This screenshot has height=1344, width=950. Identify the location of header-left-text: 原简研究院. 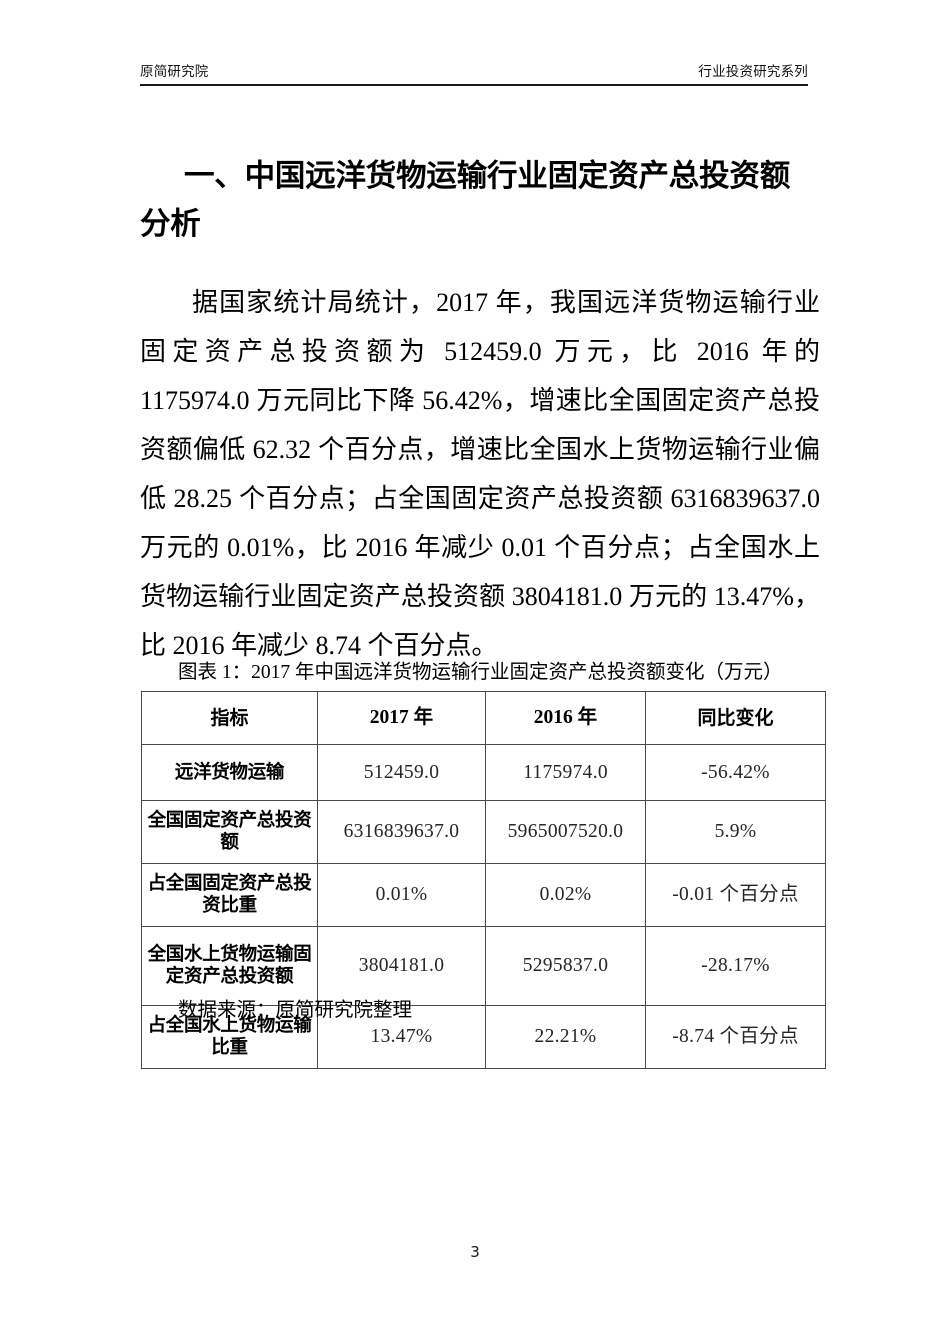
(174, 72).